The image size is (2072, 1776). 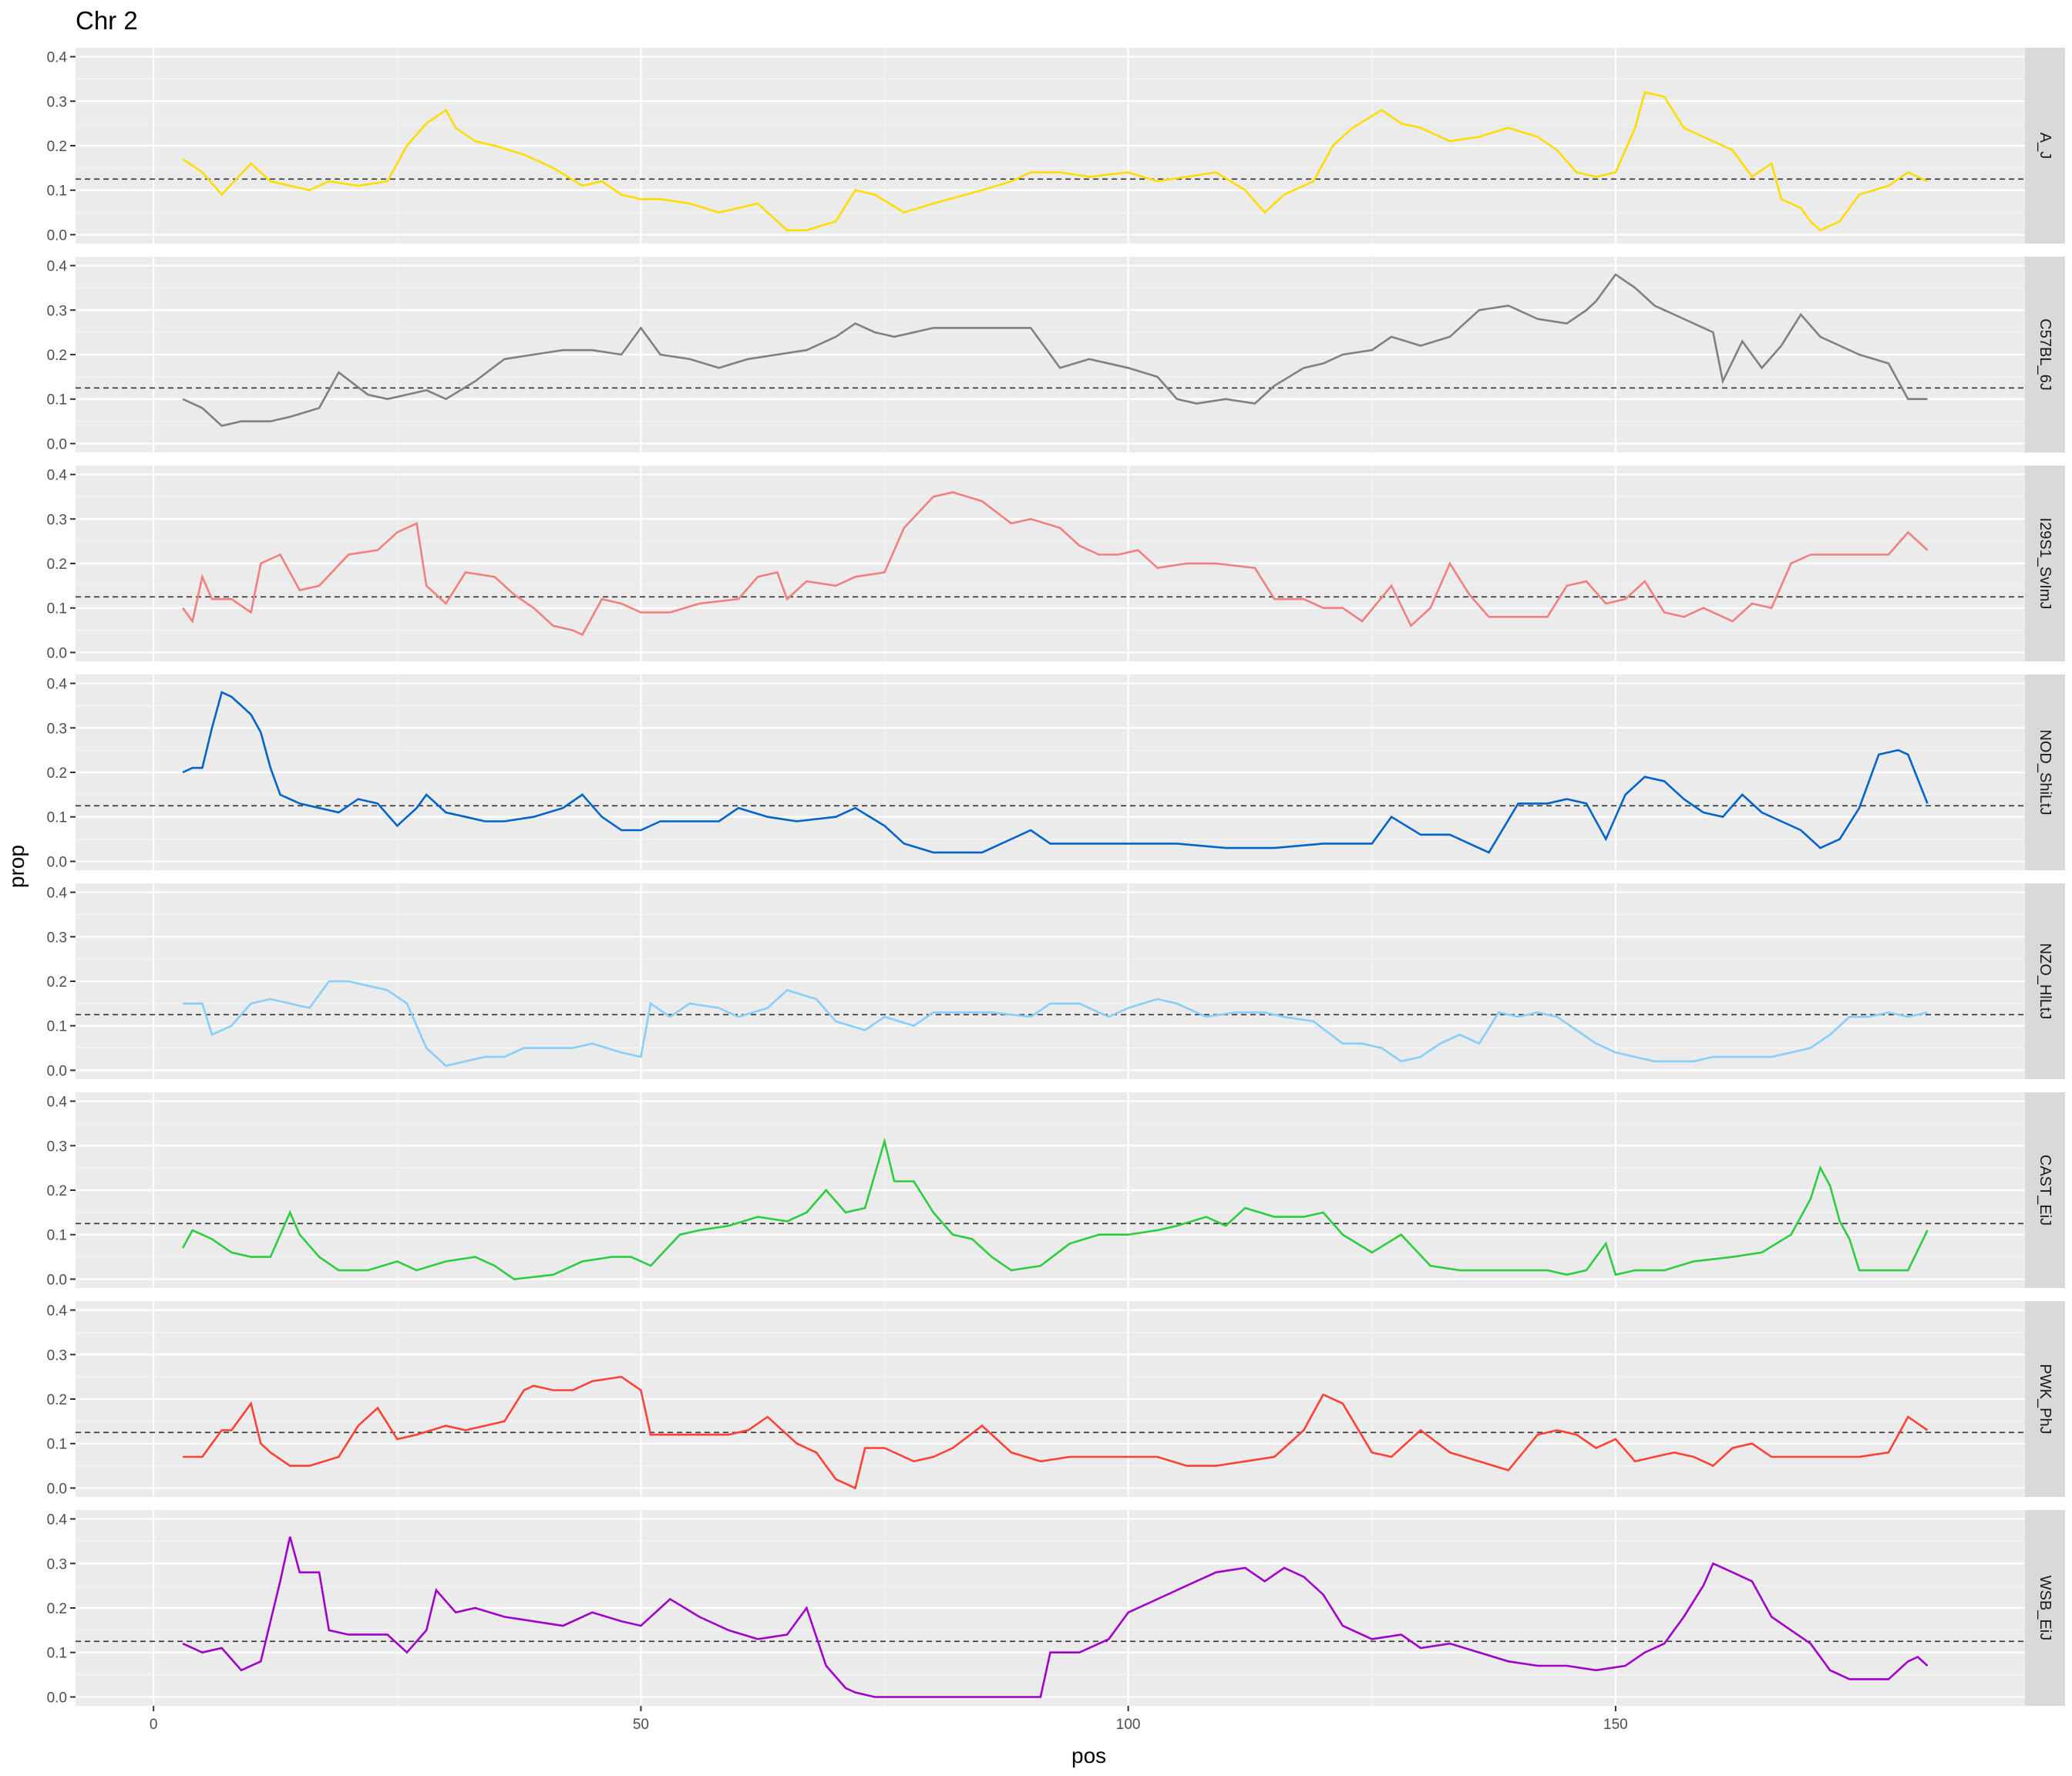 I want to click on series-line-pwk-phj, so click(x=1056, y=1433).